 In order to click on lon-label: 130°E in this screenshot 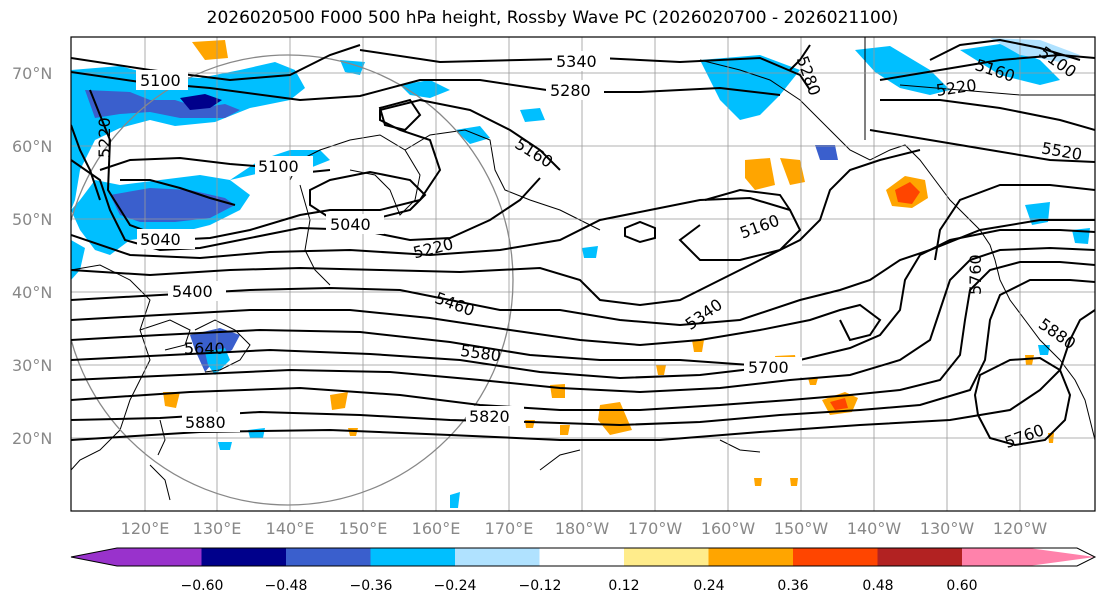, I will do `click(217, 528)`.